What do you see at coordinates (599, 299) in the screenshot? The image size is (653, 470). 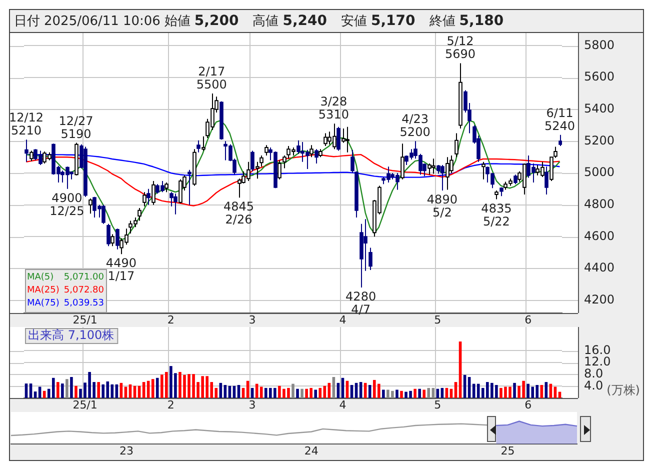 I see `y-tick-label: 4200` at bounding box center [599, 299].